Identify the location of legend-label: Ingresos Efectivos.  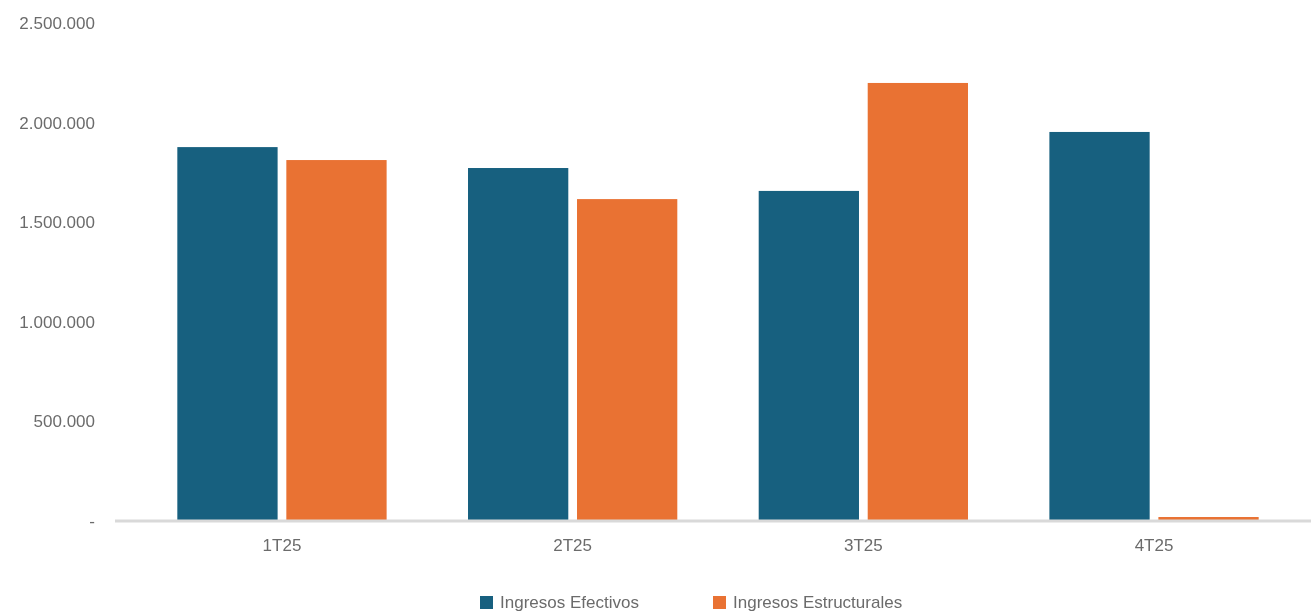
(569, 602).